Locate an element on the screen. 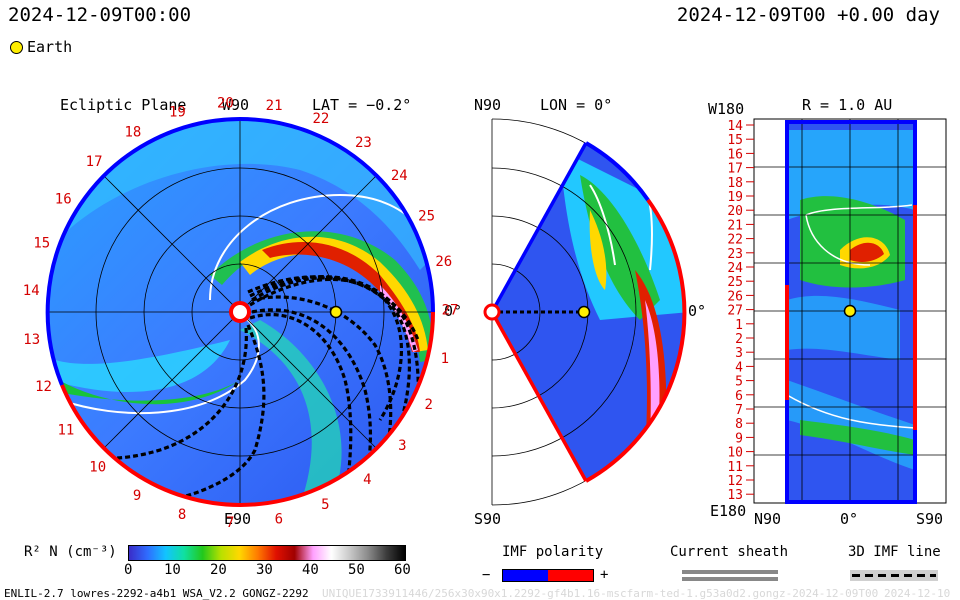  imf-polarity-positive-swatch is located at coordinates (570, 575).